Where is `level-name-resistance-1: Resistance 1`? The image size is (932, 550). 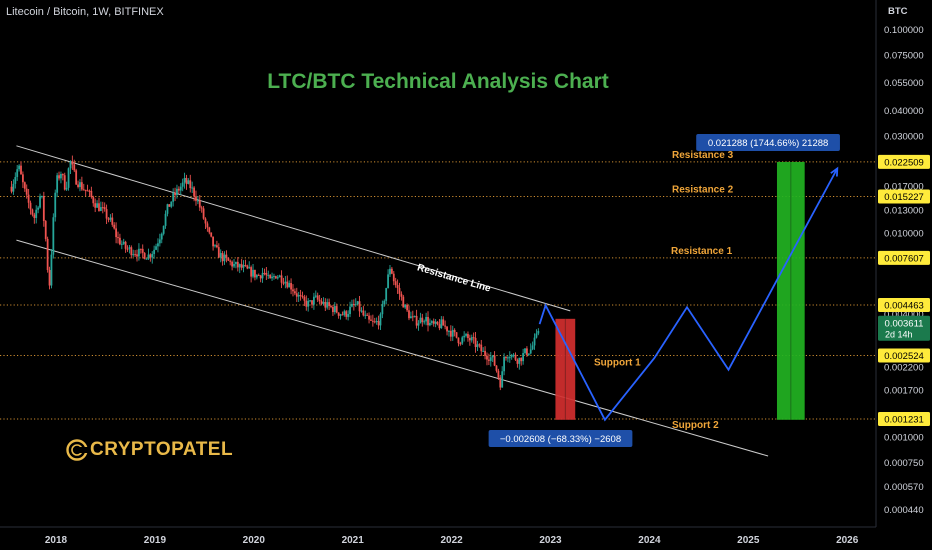 level-name-resistance-1: Resistance 1 is located at coordinates (702, 251).